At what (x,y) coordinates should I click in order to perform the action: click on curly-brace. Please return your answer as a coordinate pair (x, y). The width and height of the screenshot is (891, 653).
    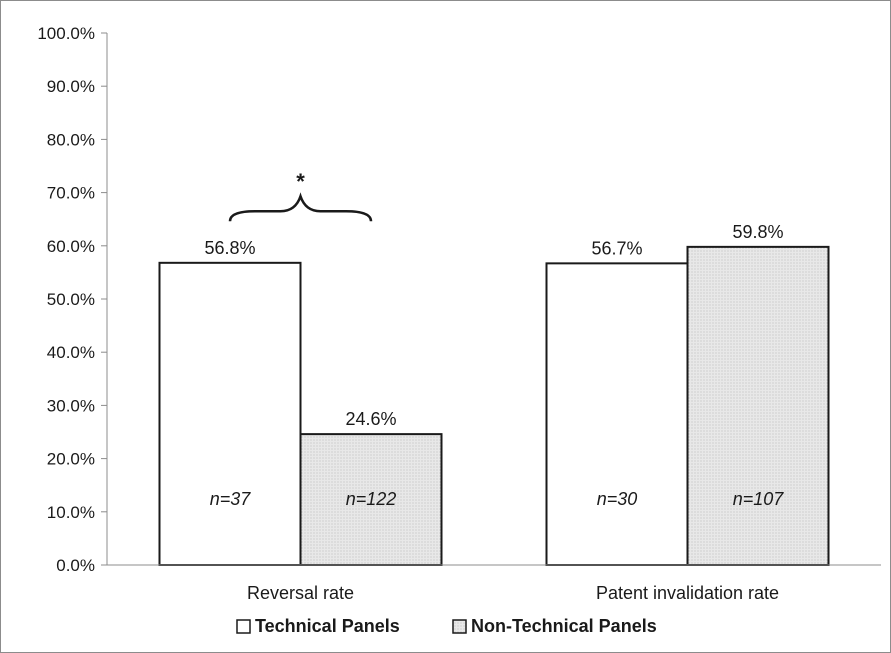
    Looking at the image, I should click on (300, 207).